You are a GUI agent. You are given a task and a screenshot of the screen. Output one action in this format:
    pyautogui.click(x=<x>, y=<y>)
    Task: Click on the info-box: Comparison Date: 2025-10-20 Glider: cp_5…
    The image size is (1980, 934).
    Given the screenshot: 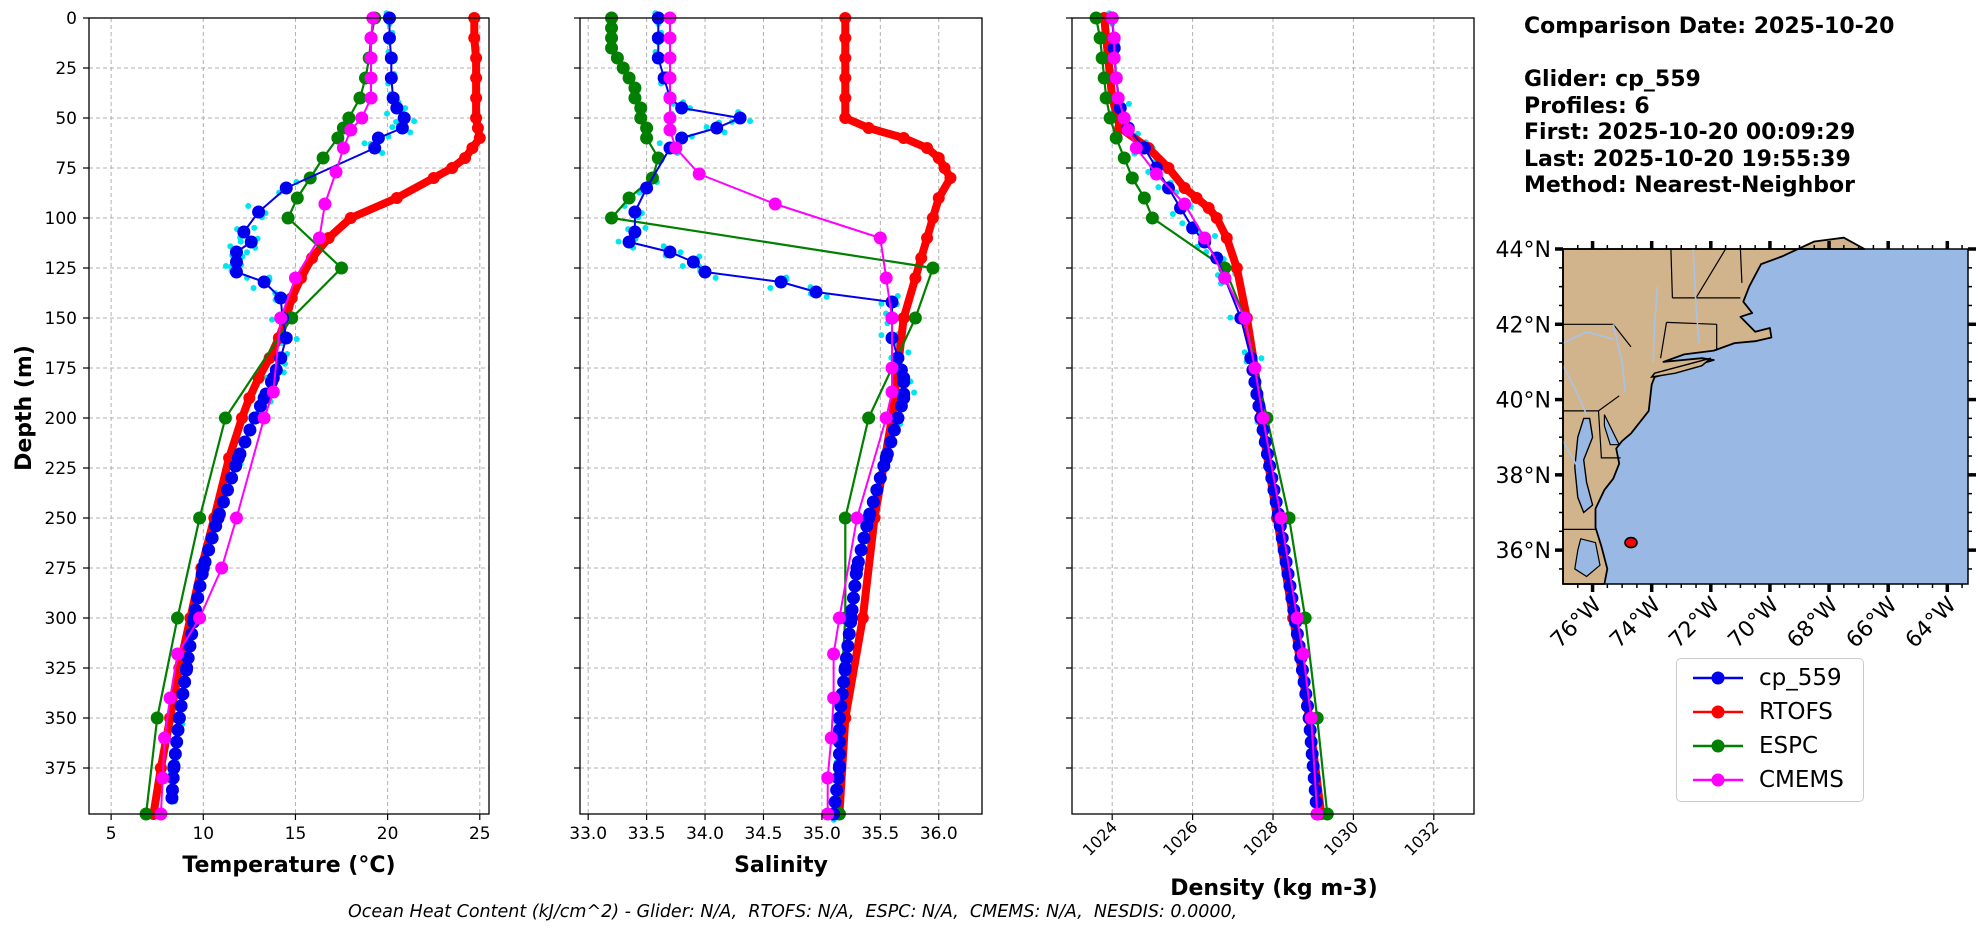 What is the action you would take?
    pyautogui.click(x=1709, y=107)
    